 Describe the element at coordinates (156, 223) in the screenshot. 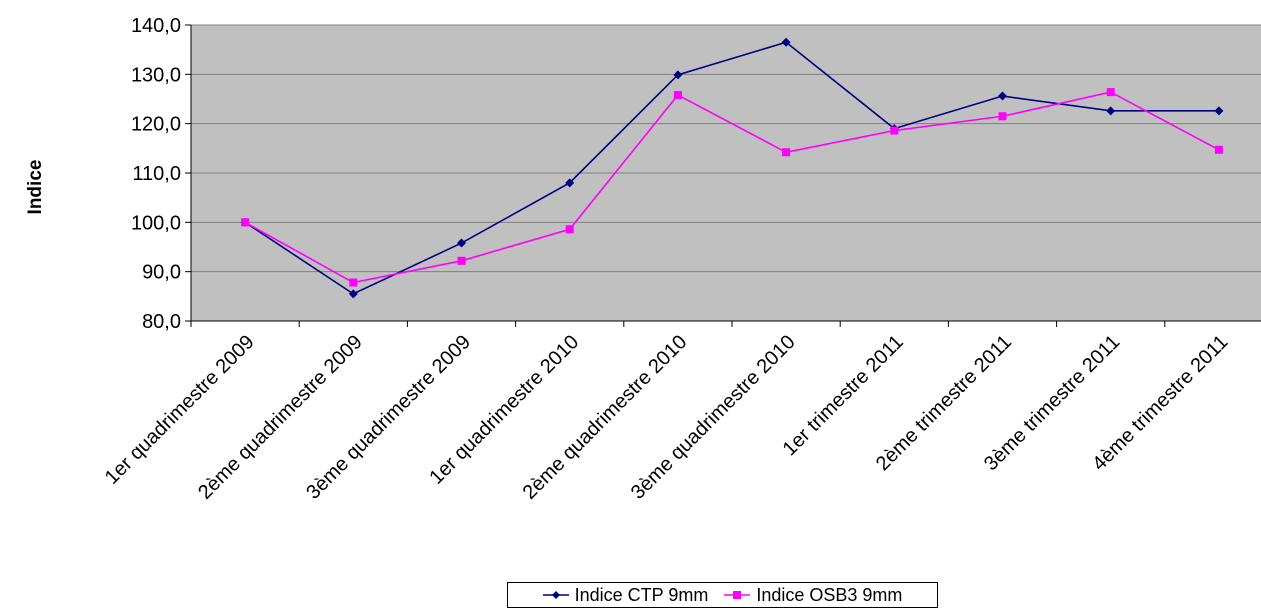

I see `y-tick-label: 100,0` at that location.